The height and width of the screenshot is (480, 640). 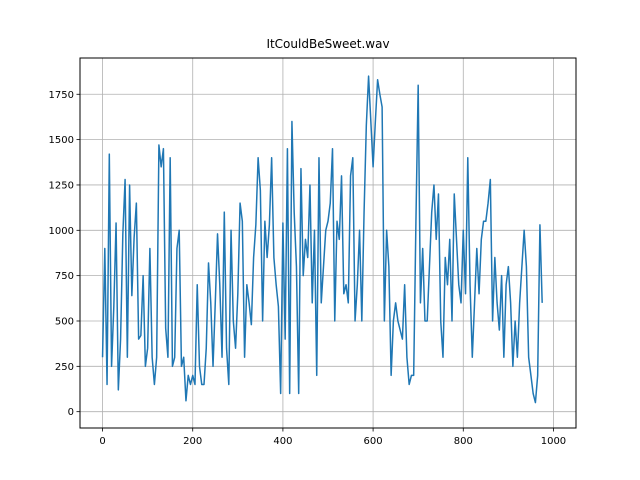 I want to click on x-axis: 0 200 400 600 800 1000, so click(x=332, y=437).